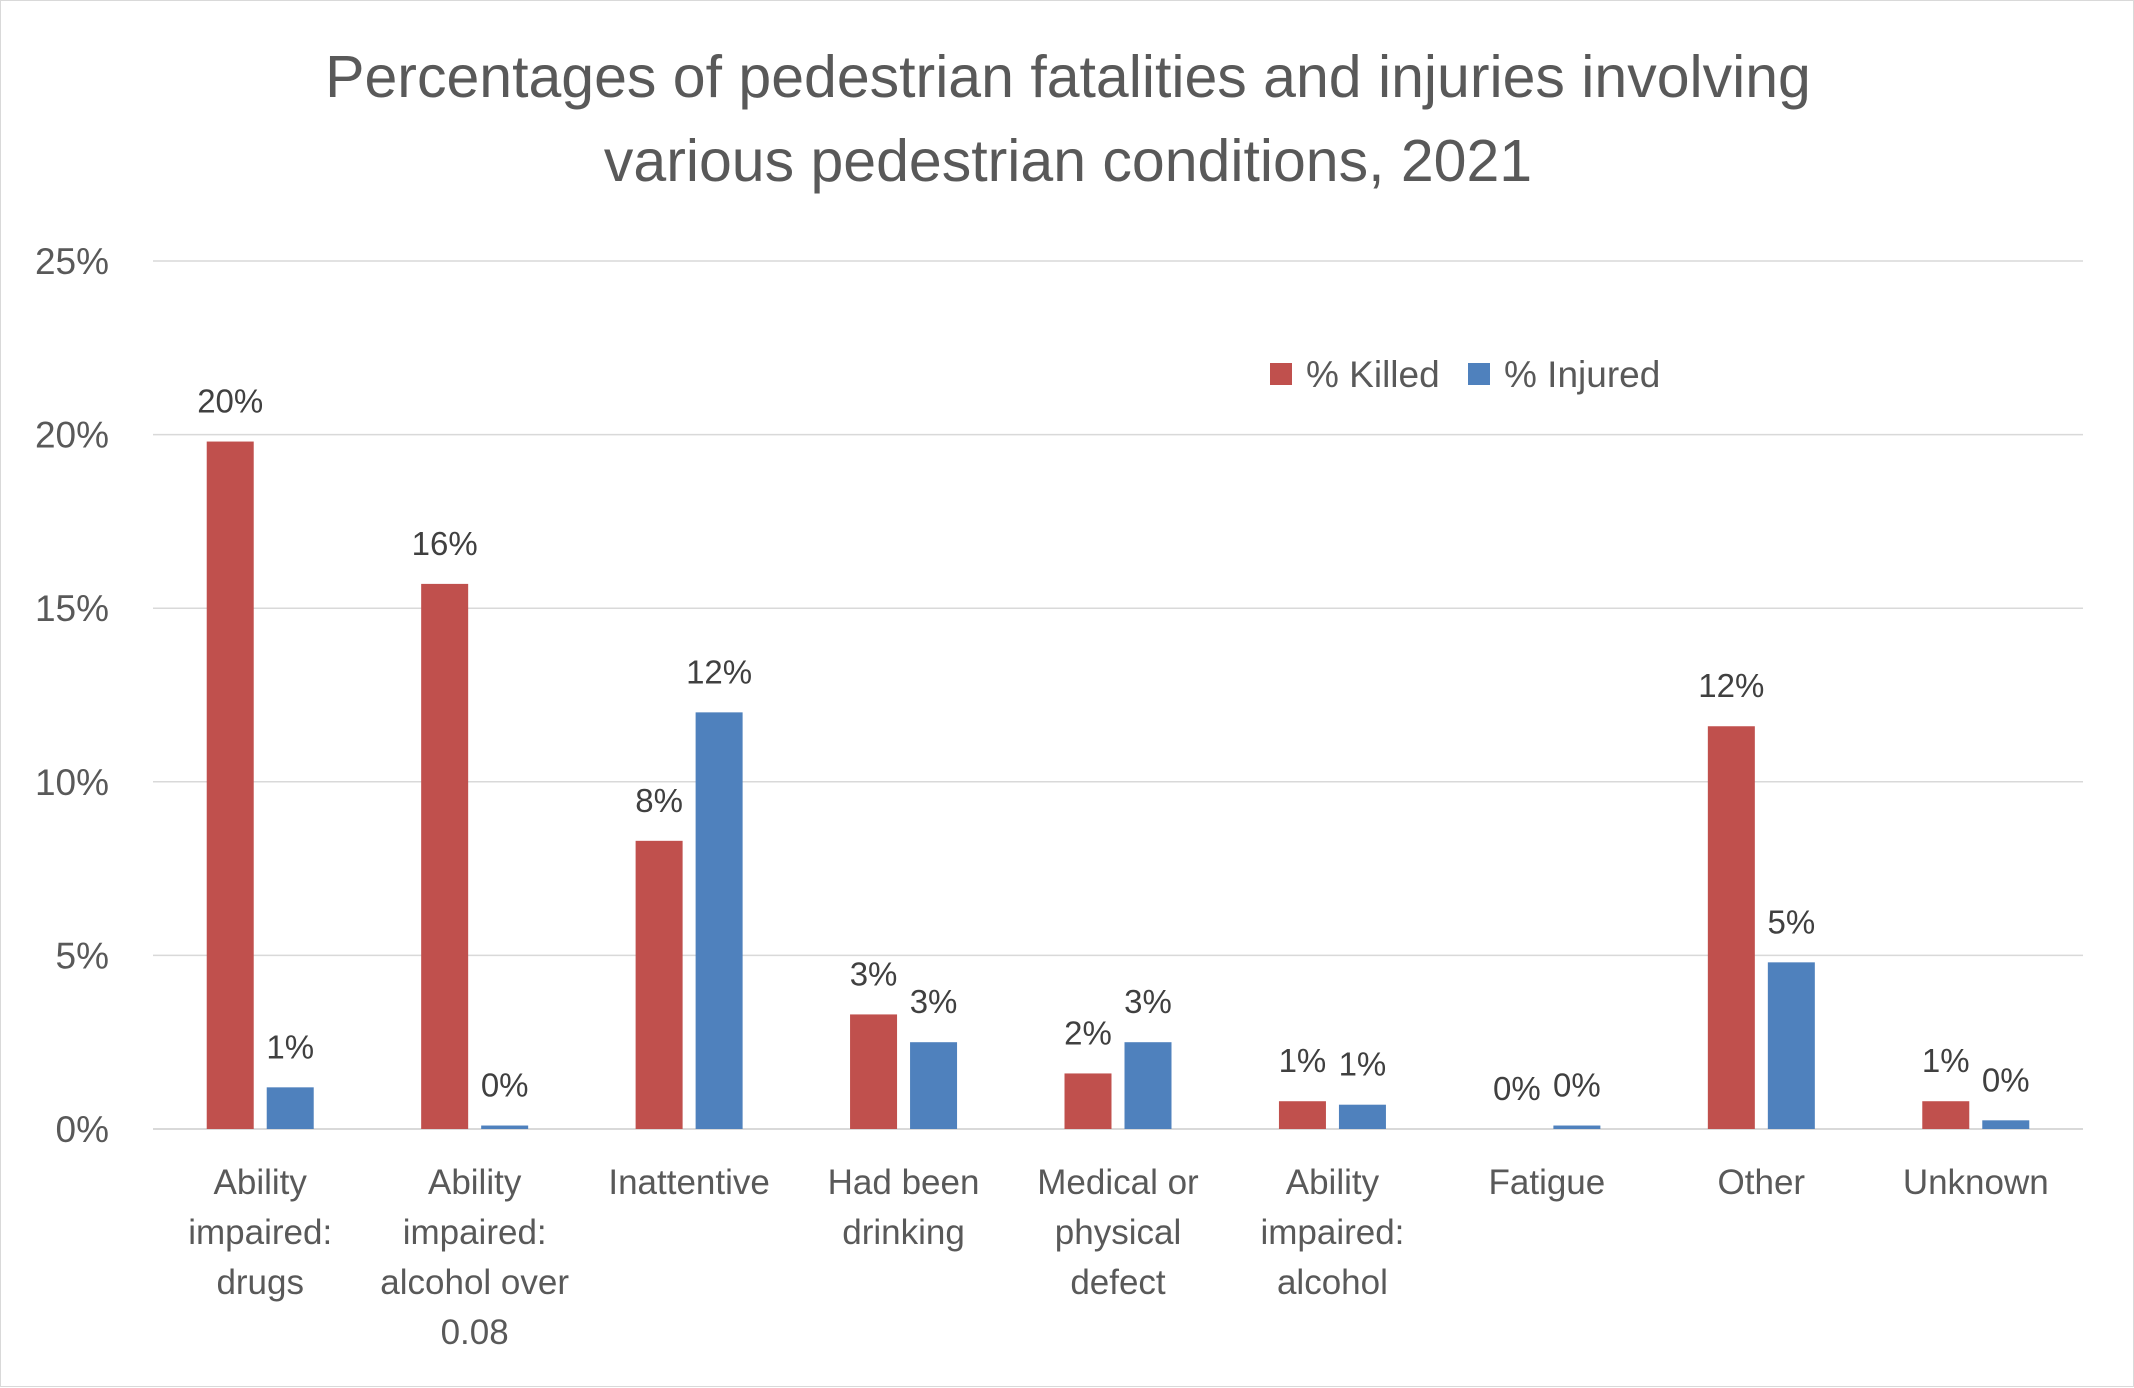  What do you see at coordinates (230, 401) in the screenshot?
I see `data-label: 20%` at bounding box center [230, 401].